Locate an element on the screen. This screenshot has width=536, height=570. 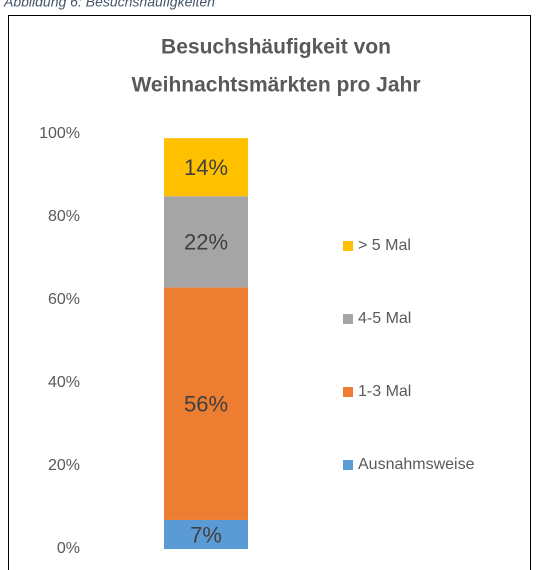
caption: Abbildung 6: Besuchshäufigkeiten is located at coordinates (109, 5).